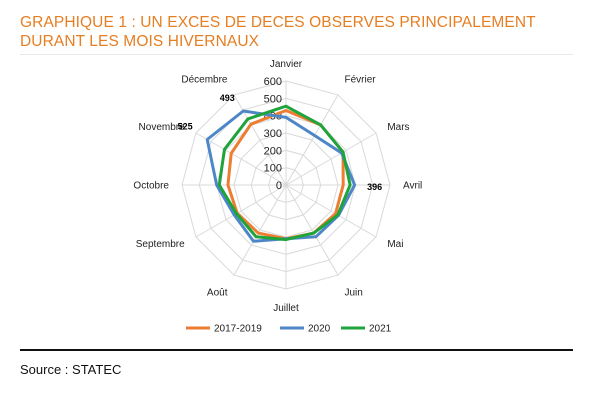  I want to click on r-tick-label: 100, so click(273, 169).